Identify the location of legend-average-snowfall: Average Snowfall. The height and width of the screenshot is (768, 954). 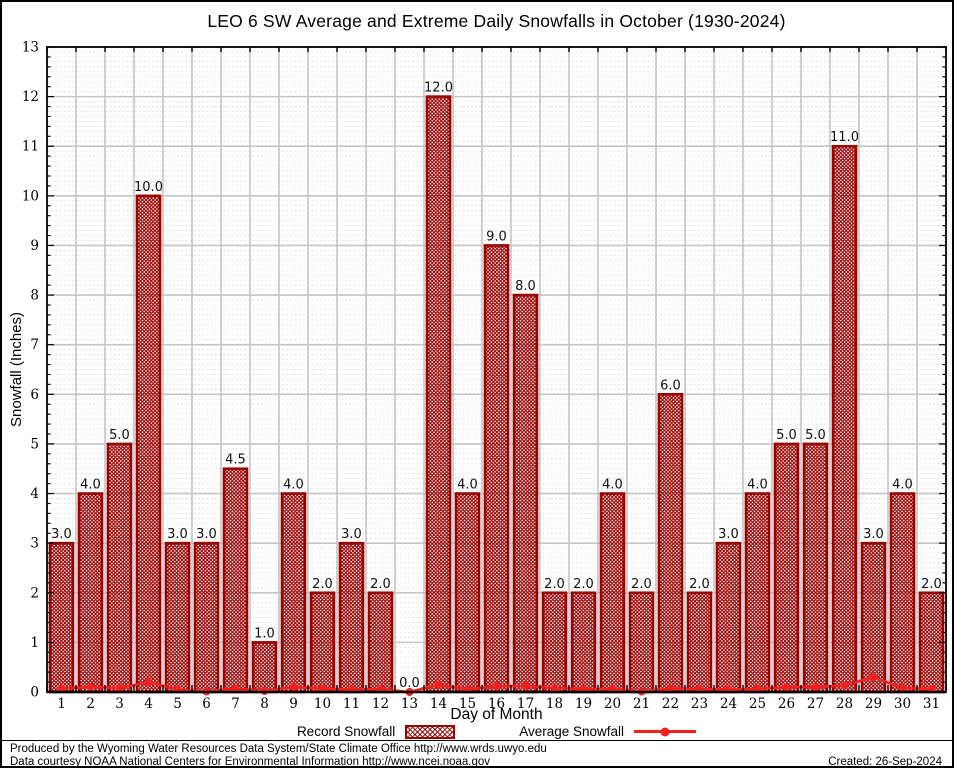
(608, 731).